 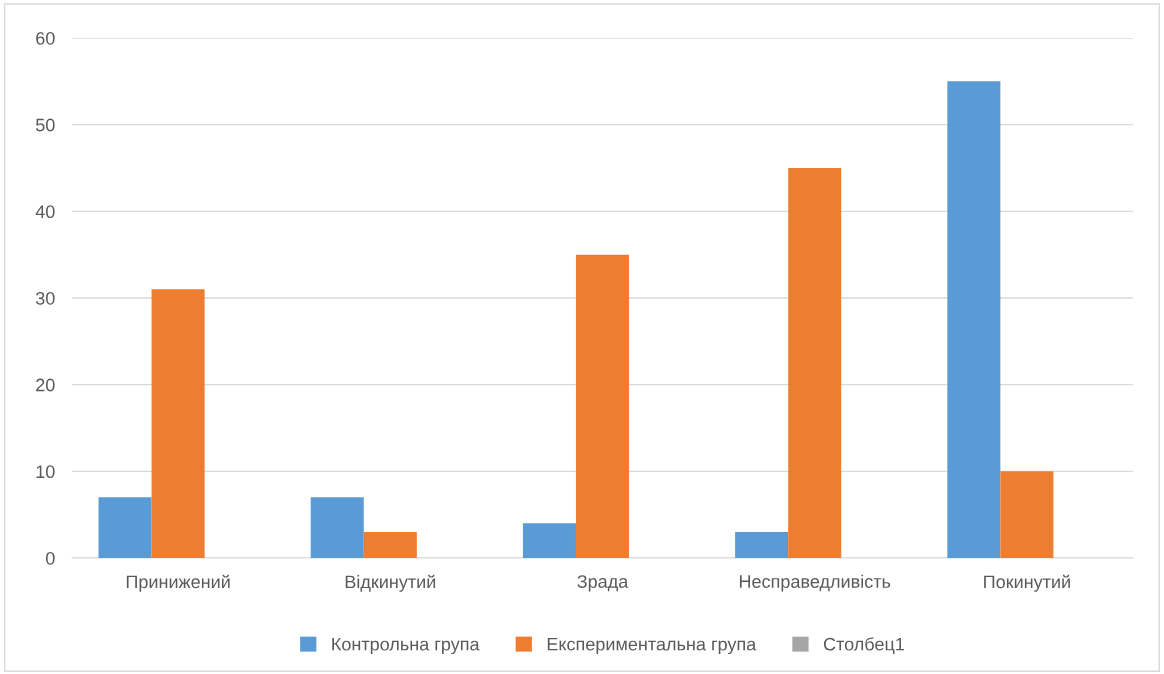 What do you see at coordinates (50, 558) in the screenshot?
I see `y-tick-label: 0` at bounding box center [50, 558].